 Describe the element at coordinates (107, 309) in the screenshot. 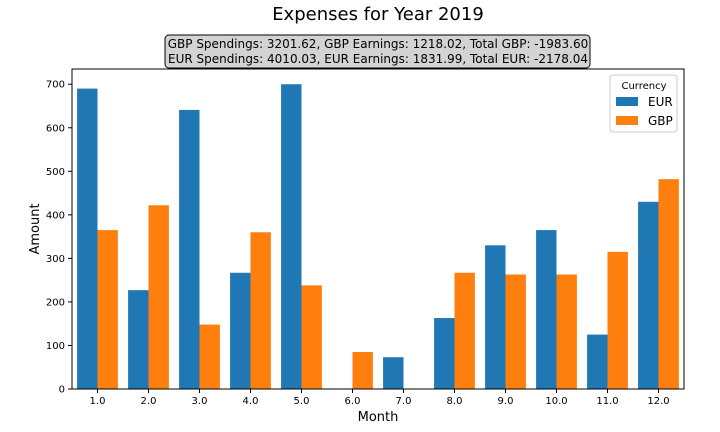

I see `bar-gbp-1.0` at that location.